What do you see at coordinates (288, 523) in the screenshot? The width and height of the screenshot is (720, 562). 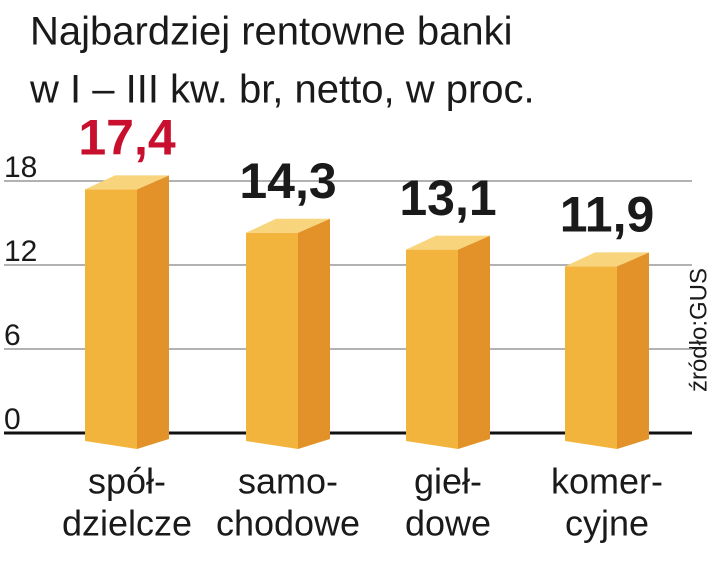 I see `x-tick-label: chodowe` at bounding box center [288, 523].